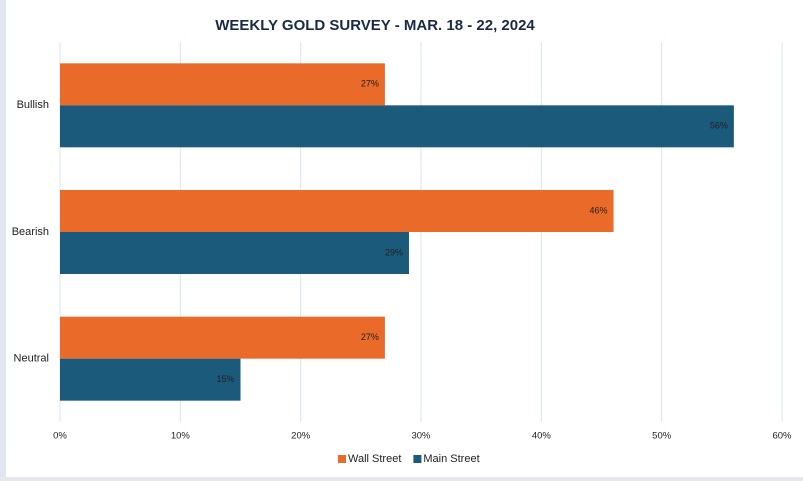 The image size is (803, 481). I want to click on x-tick-label: 50%, so click(662, 436).